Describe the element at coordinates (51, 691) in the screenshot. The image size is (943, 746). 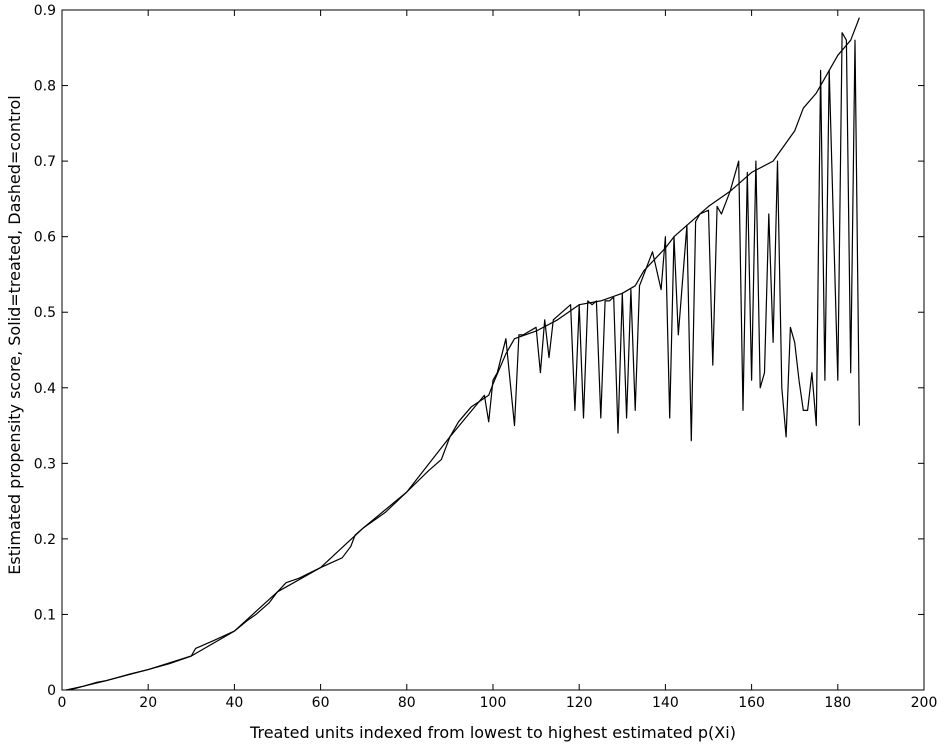
I see `y-tick-label: 0` at that location.